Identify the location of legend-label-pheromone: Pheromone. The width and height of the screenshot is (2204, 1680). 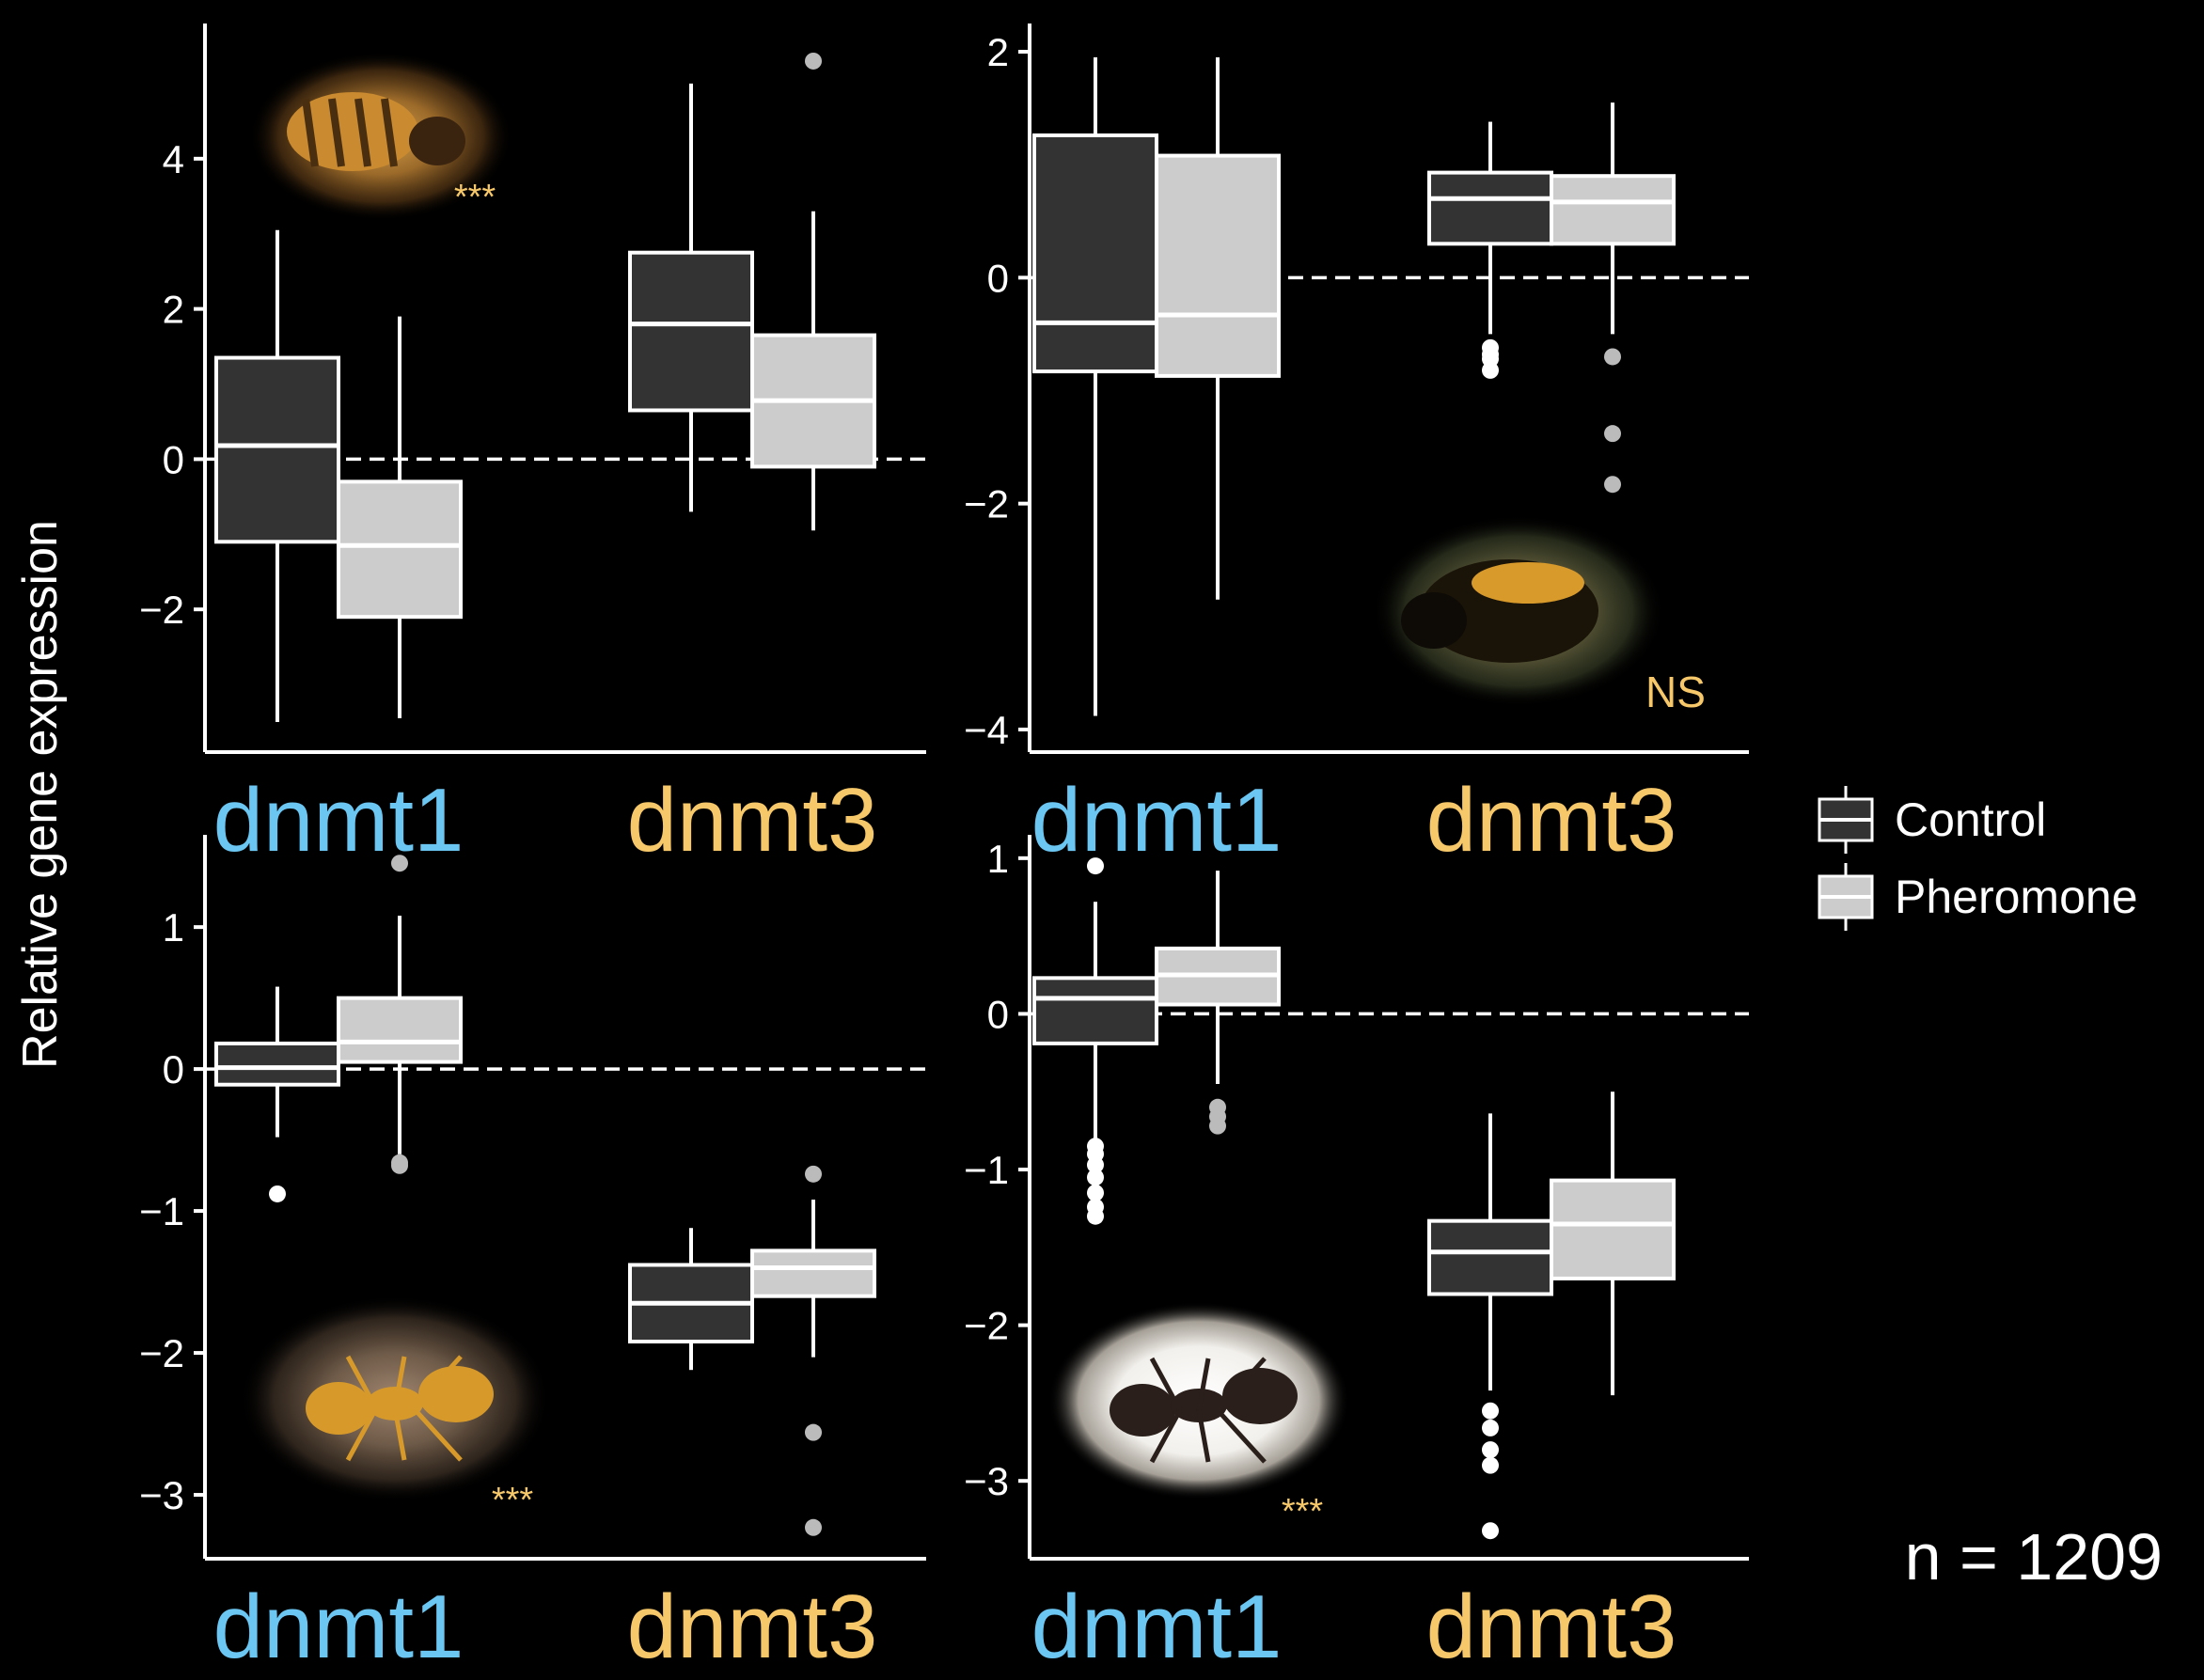
(2016, 897).